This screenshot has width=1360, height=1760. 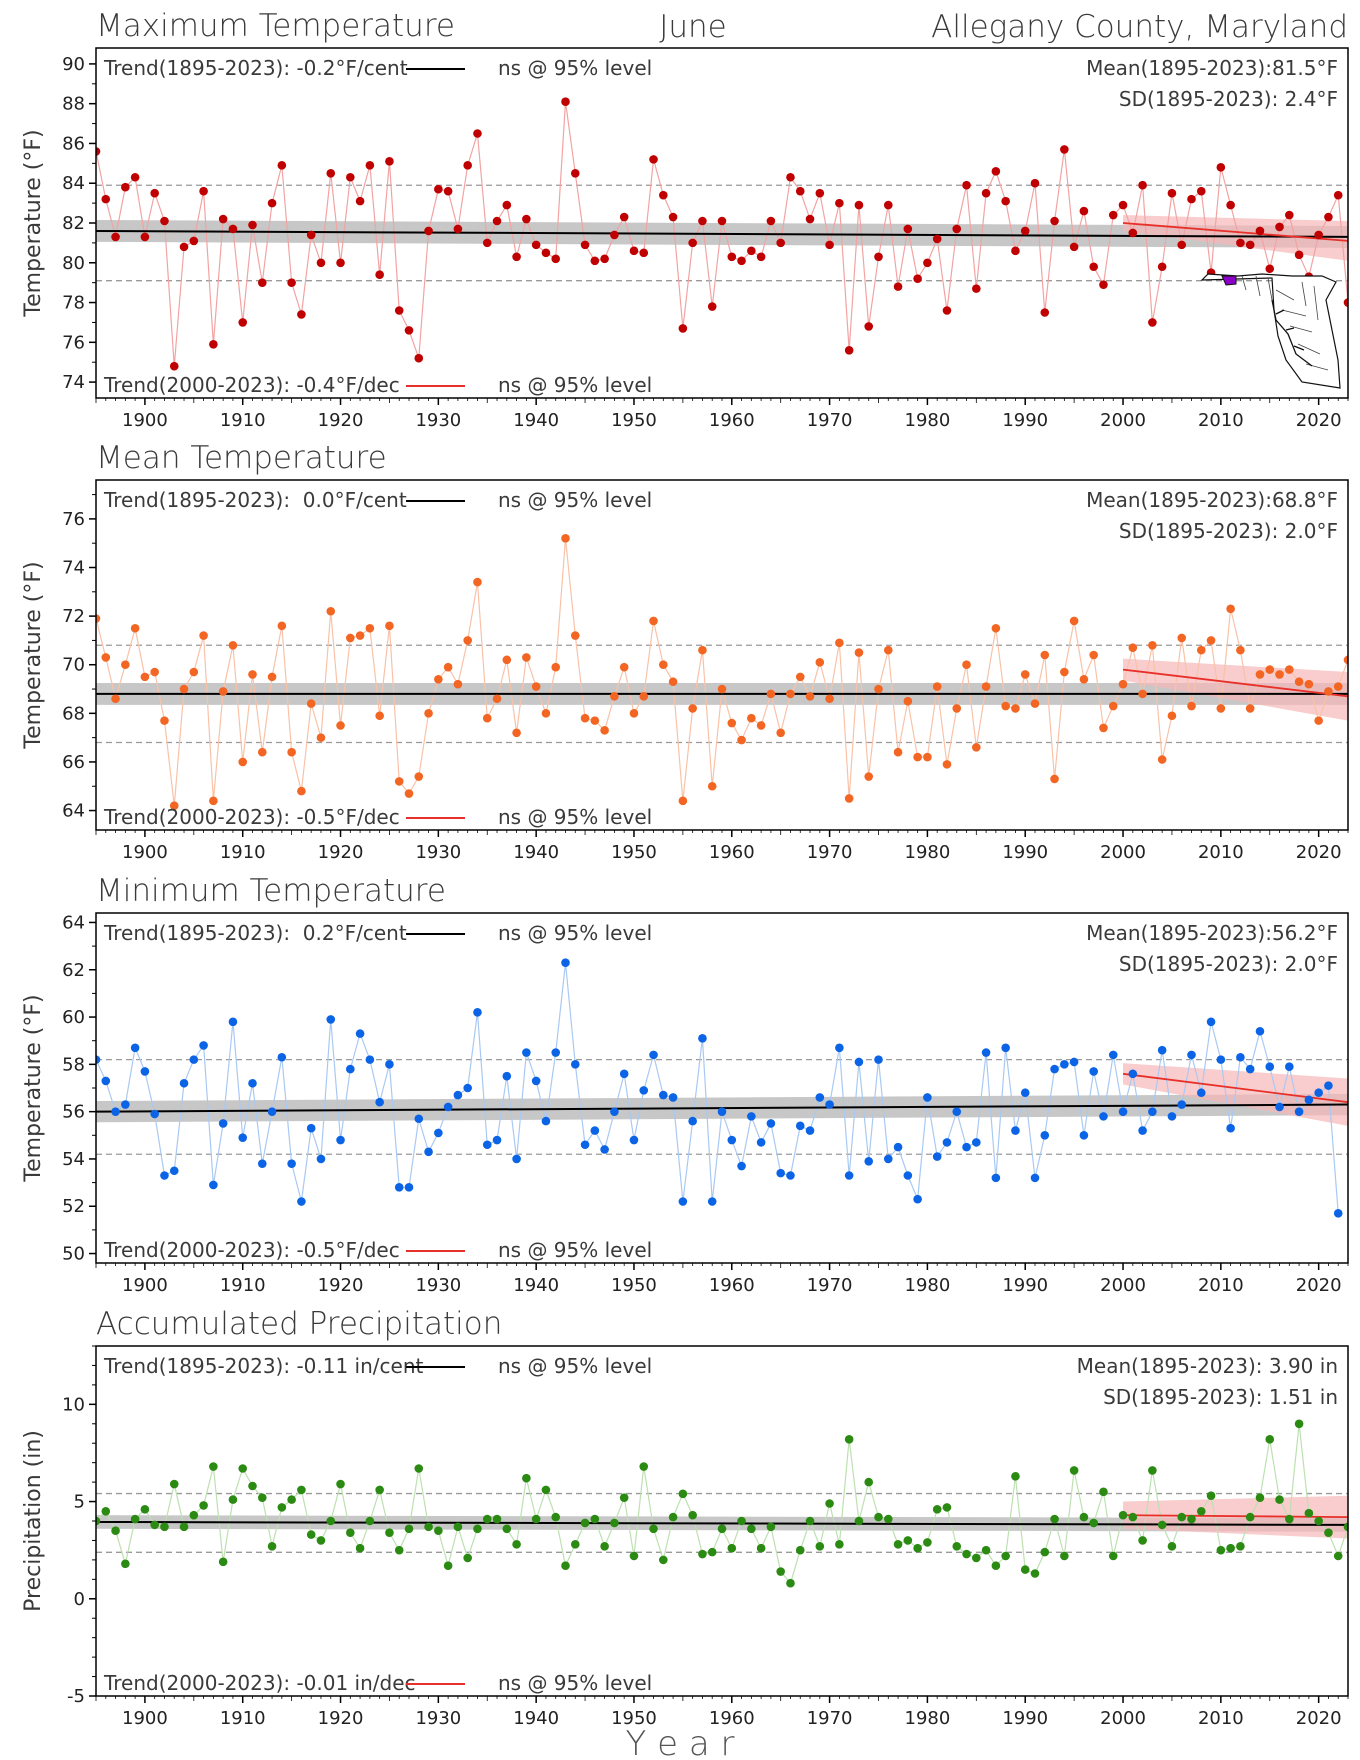 What do you see at coordinates (73, 922) in the screenshot?
I see `y-tick-label: 64` at bounding box center [73, 922].